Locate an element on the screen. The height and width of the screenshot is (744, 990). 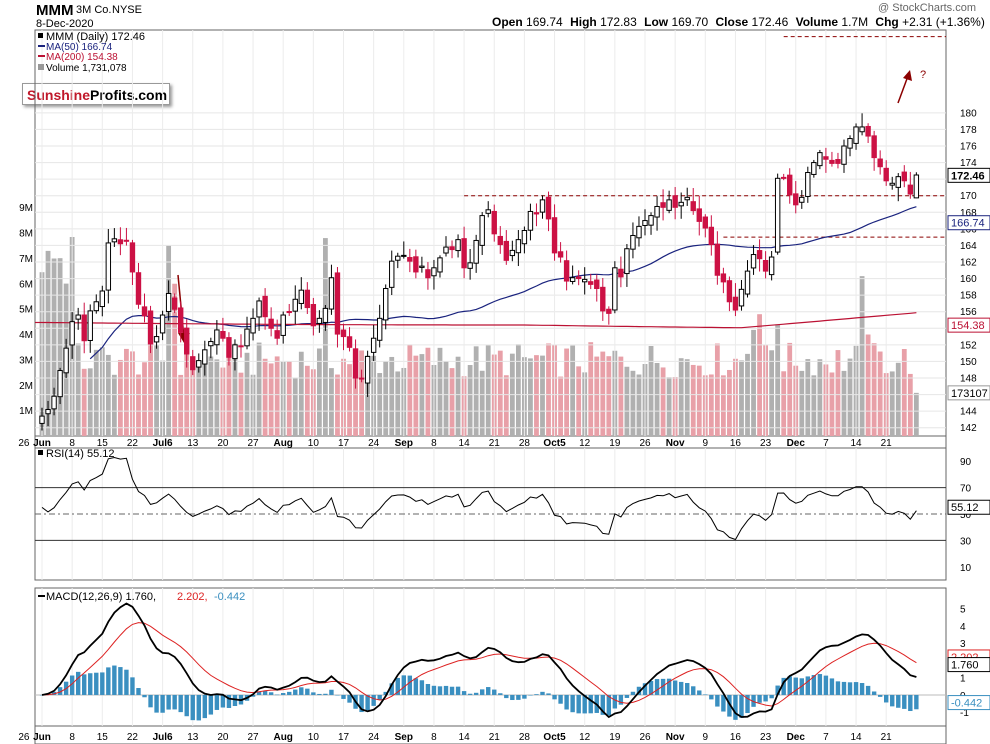
rsi-tick-label: 30 is located at coordinates (966, 541).